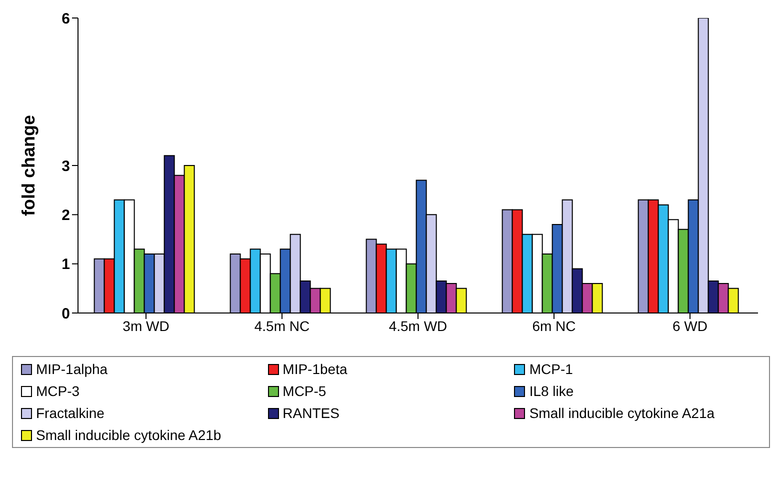 This screenshot has height=498, width=782. I want to click on x-tick-label: 4.5m NC, so click(282, 326).